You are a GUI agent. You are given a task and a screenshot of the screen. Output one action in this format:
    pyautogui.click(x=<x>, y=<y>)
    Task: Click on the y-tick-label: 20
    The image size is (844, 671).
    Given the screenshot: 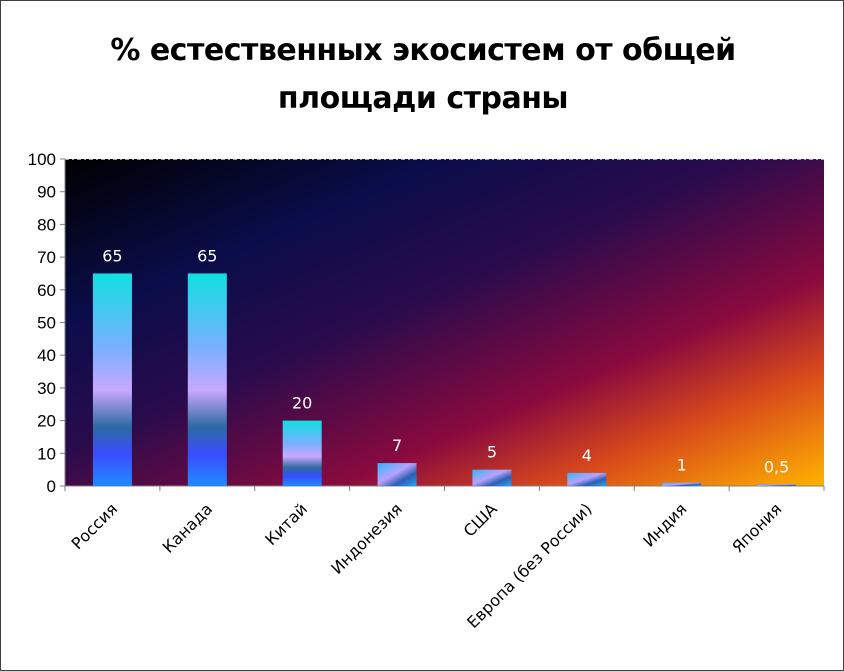 What is the action you would take?
    pyautogui.click(x=46, y=421)
    